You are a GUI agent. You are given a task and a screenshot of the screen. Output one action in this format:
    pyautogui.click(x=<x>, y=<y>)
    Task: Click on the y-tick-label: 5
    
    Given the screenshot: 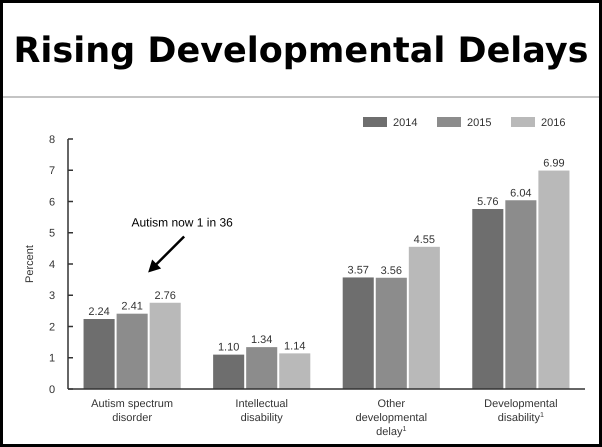 What is the action you would take?
    pyautogui.click(x=52, y=234)
    